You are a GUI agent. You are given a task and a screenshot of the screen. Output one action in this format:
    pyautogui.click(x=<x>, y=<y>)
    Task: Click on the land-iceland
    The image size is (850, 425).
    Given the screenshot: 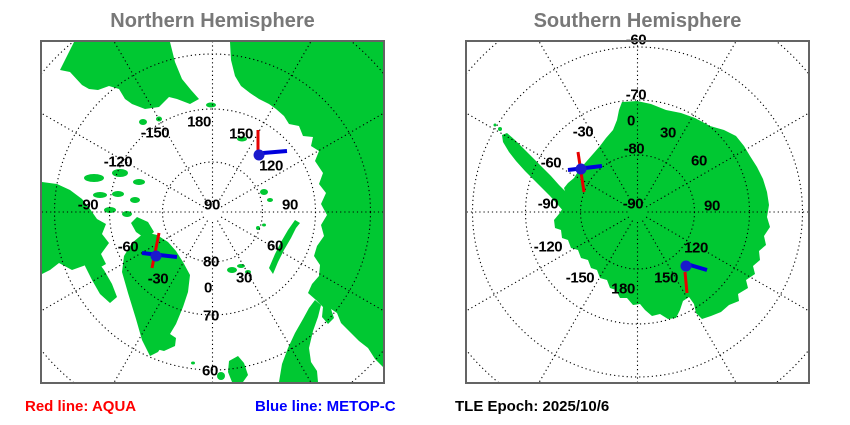 What is the action you would take?
    pyautogui.click(x=162, y=341)
    